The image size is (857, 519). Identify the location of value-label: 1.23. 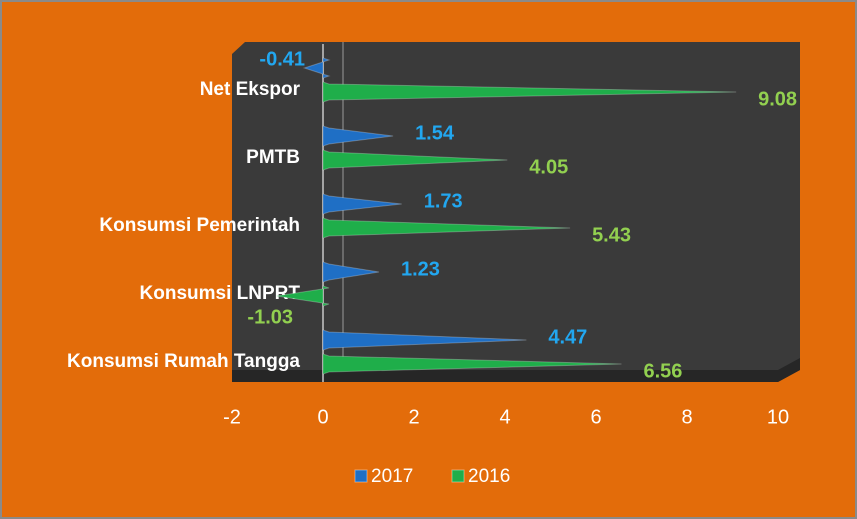
(420, 269).